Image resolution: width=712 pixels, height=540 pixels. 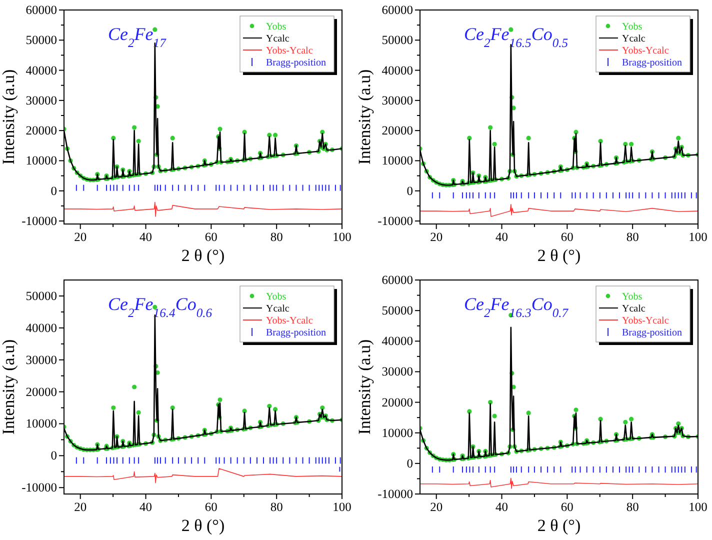 I want to click on text: Ce$_{2}$Fe$_{16.5}$Co$_{0.5}$, so click(x=516, y=37).